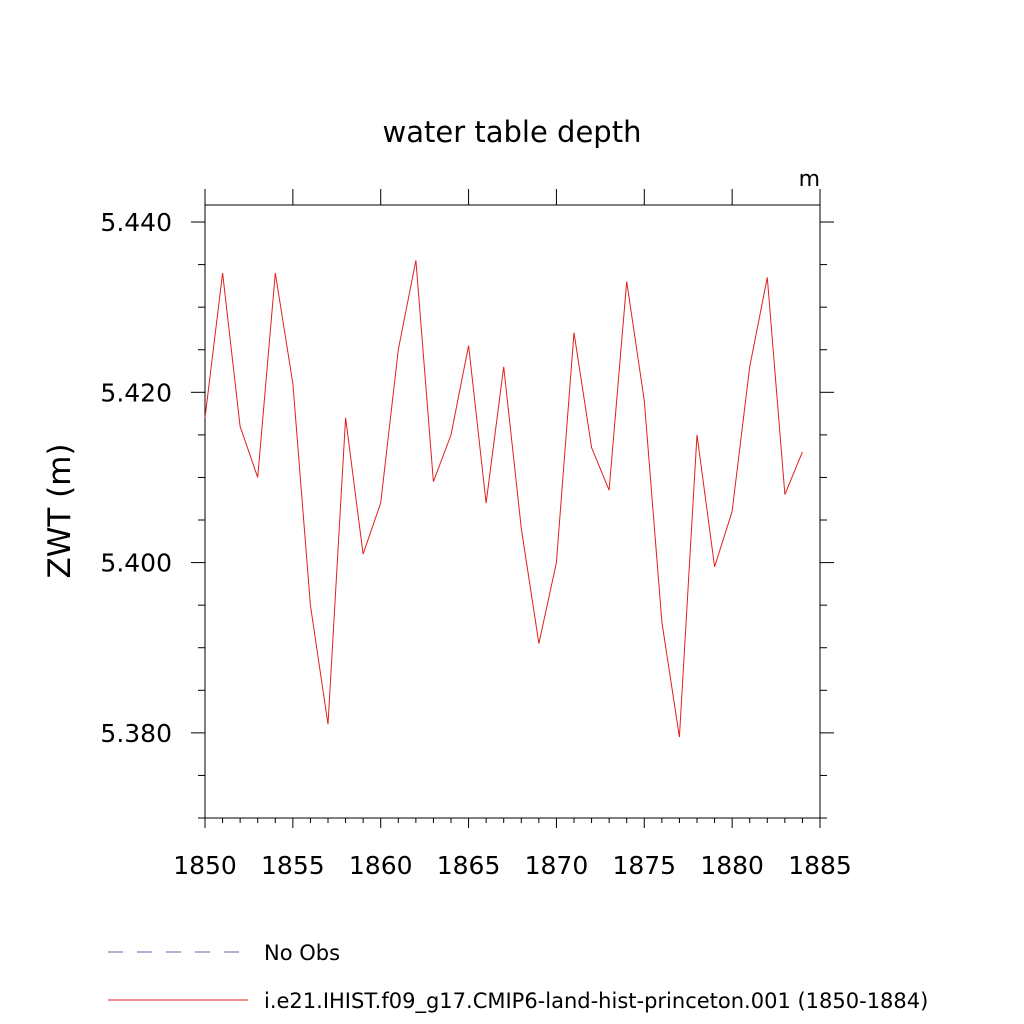 The image size is (1024, 1024). Describe the element at coordinates (136, 733) in the screenshot. I see `y-tick-label: 5.380` at that location.